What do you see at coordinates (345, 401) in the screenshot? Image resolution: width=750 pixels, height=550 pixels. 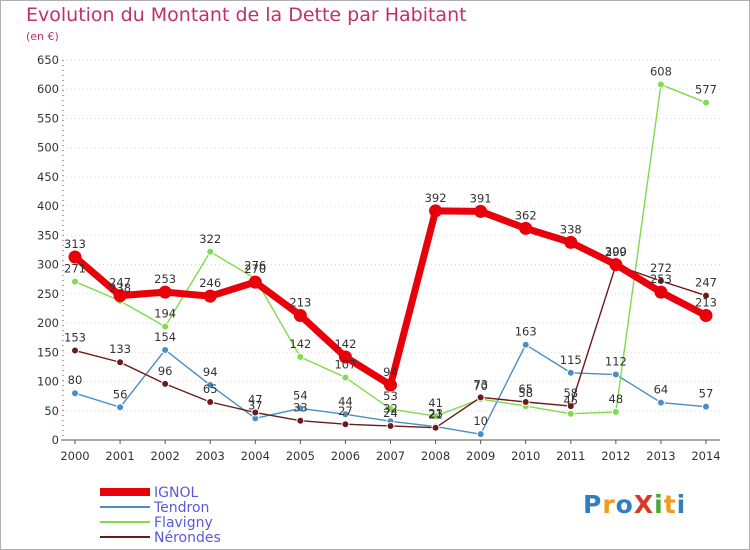 I see `data-label: 44` at bounding box center [345, 401].